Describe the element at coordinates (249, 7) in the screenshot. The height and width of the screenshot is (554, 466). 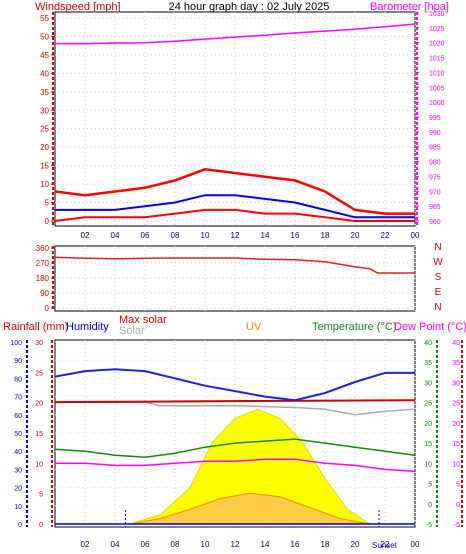
I see `graph-title: 24 hour graph day : 02 July 2025` at that location.